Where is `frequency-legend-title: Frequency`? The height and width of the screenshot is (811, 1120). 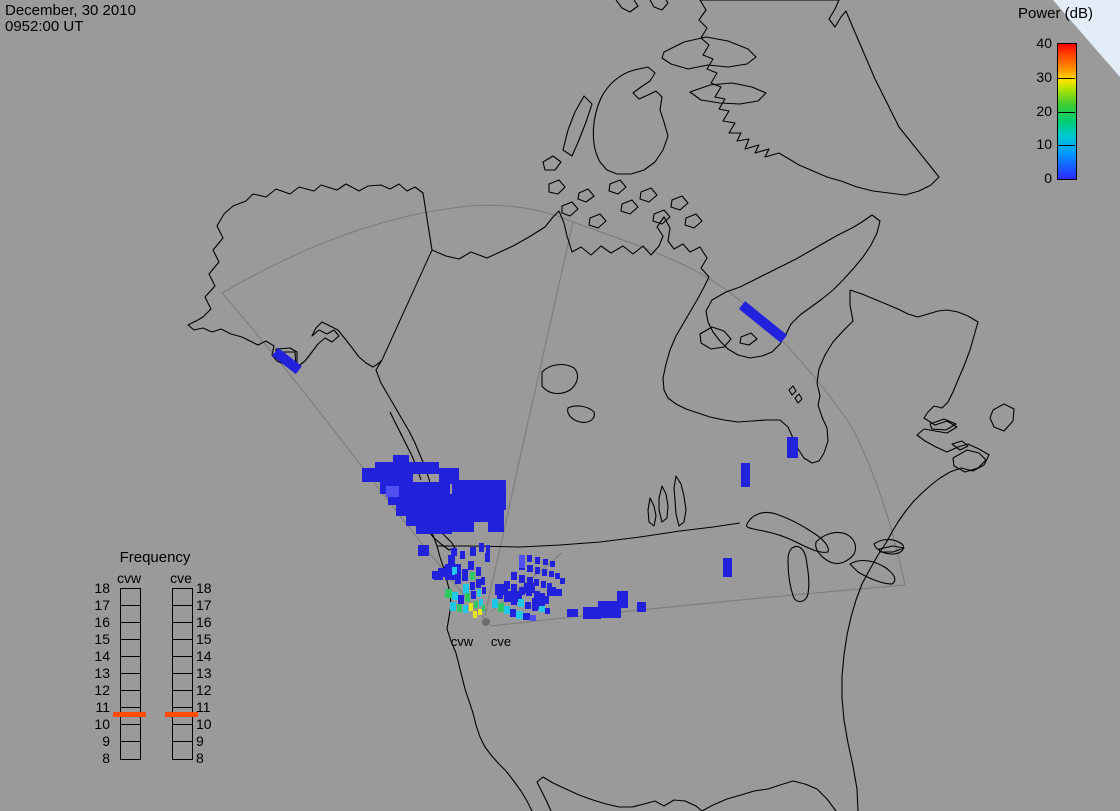
frequency-legend-title: Frequency is located at coordinates (155, 557).